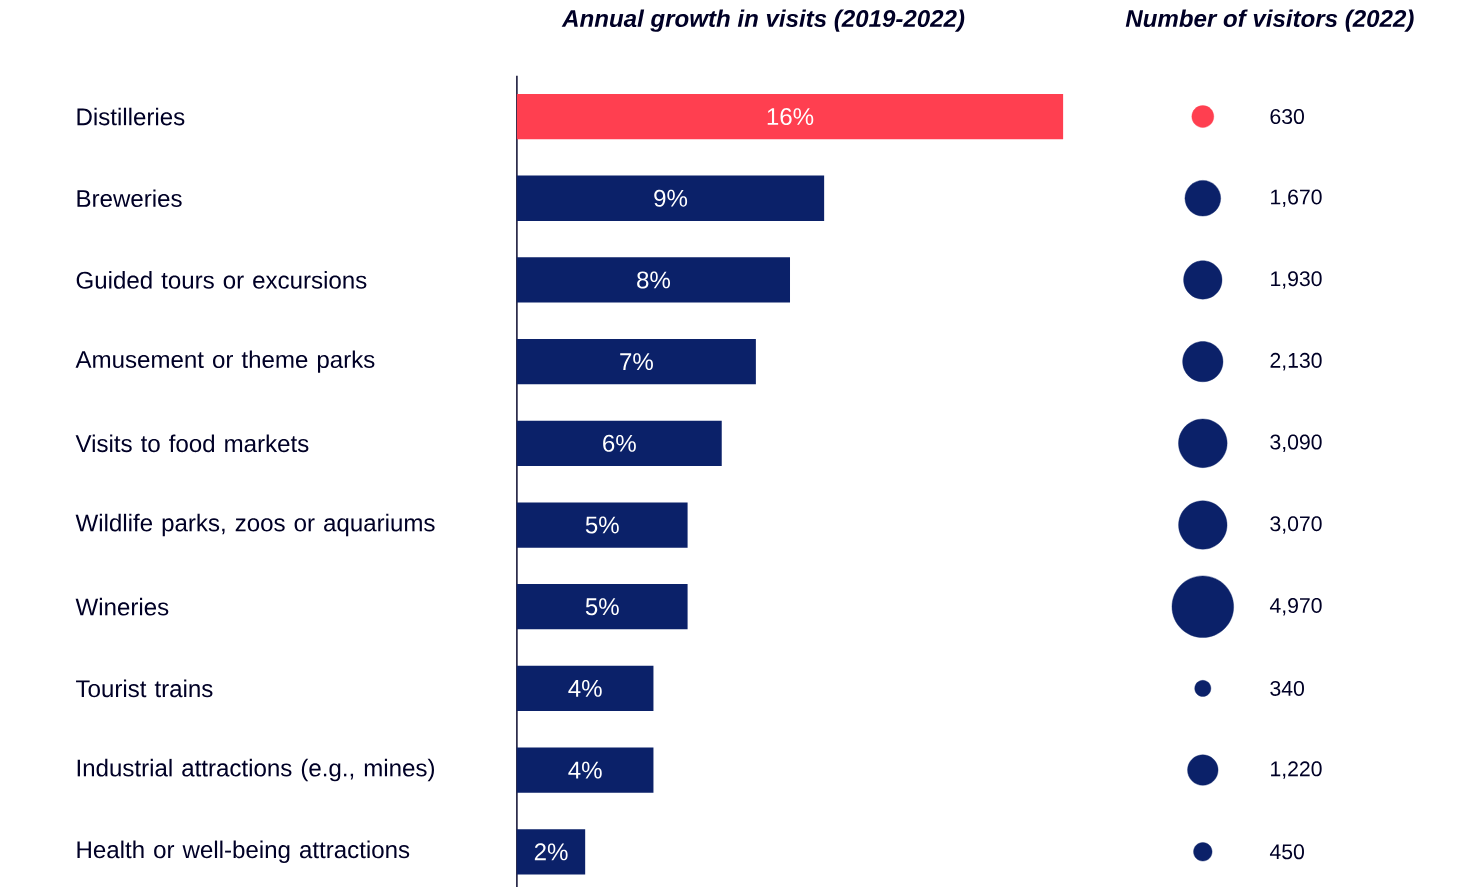 The height and width of the screenshot is (887, 1460). What do you see at coordinates (1269, 20) in the screenshot?
I see `text: Number of visitors (2022)` at bounding box center [1269, 20].